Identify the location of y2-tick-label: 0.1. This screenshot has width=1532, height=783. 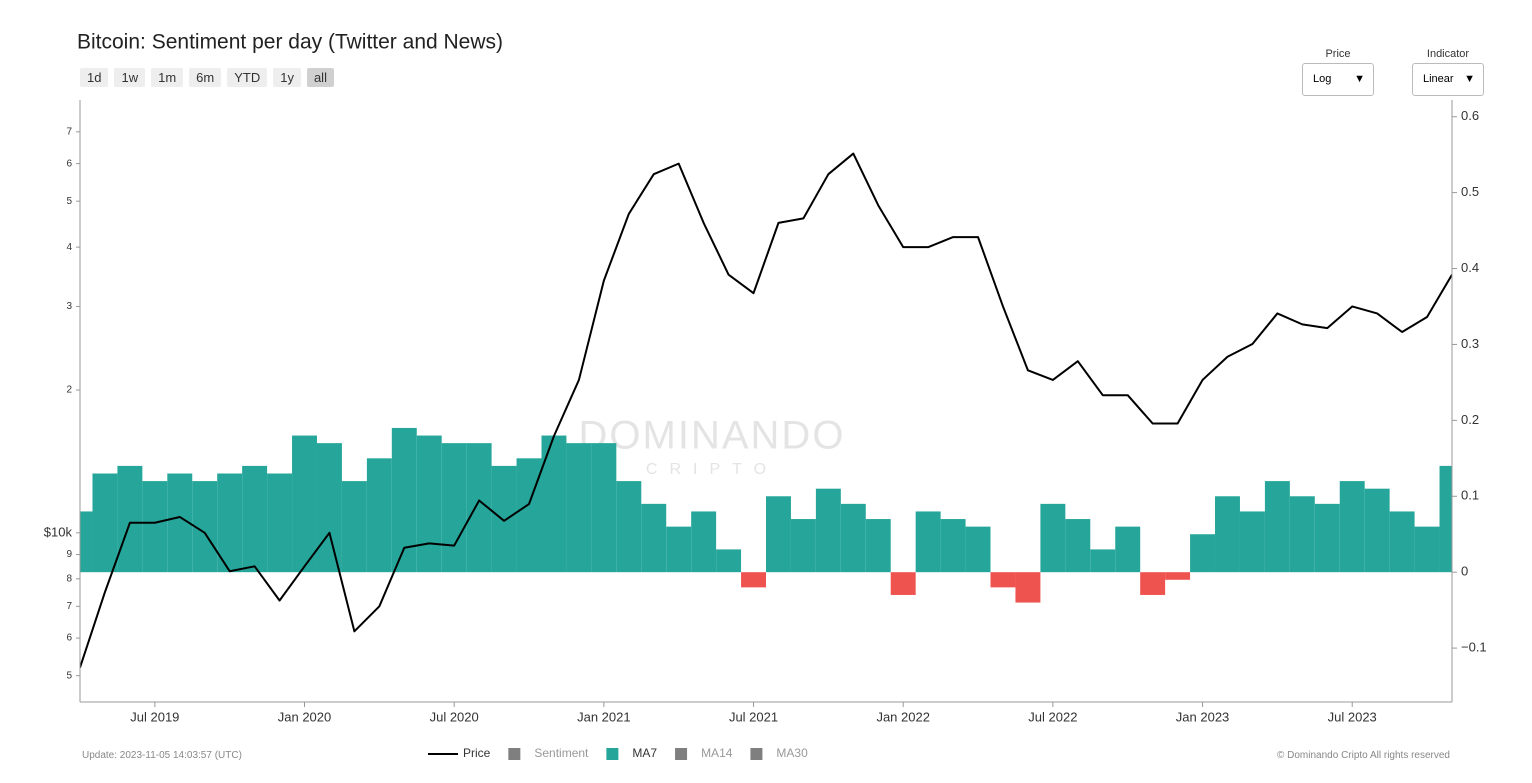
(1470, 495).